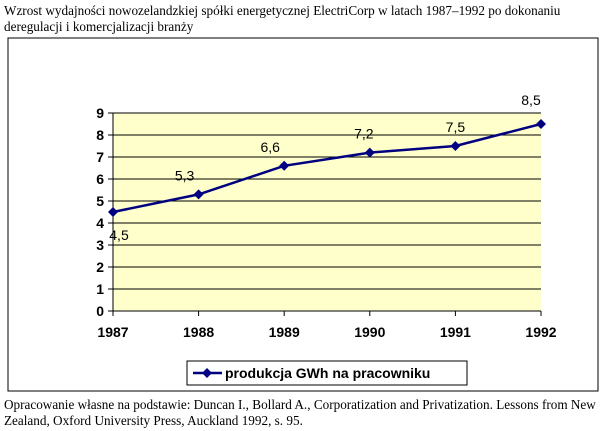 This screenshot has width=609, height=431. I want to click on legend: produkcja GWh na pracowniku, so click(327, 373).